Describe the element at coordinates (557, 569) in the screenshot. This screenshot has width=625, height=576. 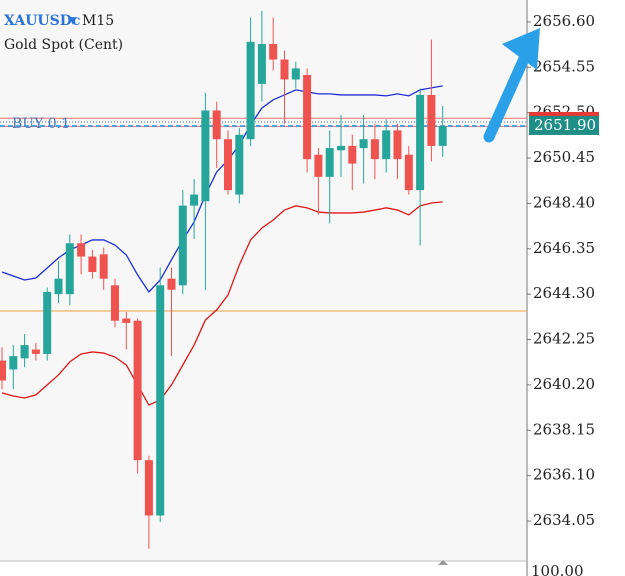
I see `sub-window-label: 100.00` at that location.